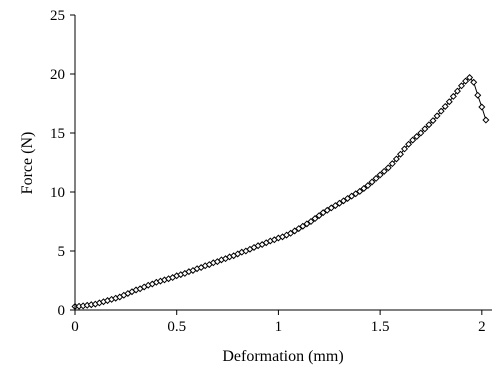 The width and height of the screenshot is (497, 372). What do you see at coordinates (380, 327) in the screenshot?
I see `x-tick-label: 1.5` at bounding box center [380, 327].